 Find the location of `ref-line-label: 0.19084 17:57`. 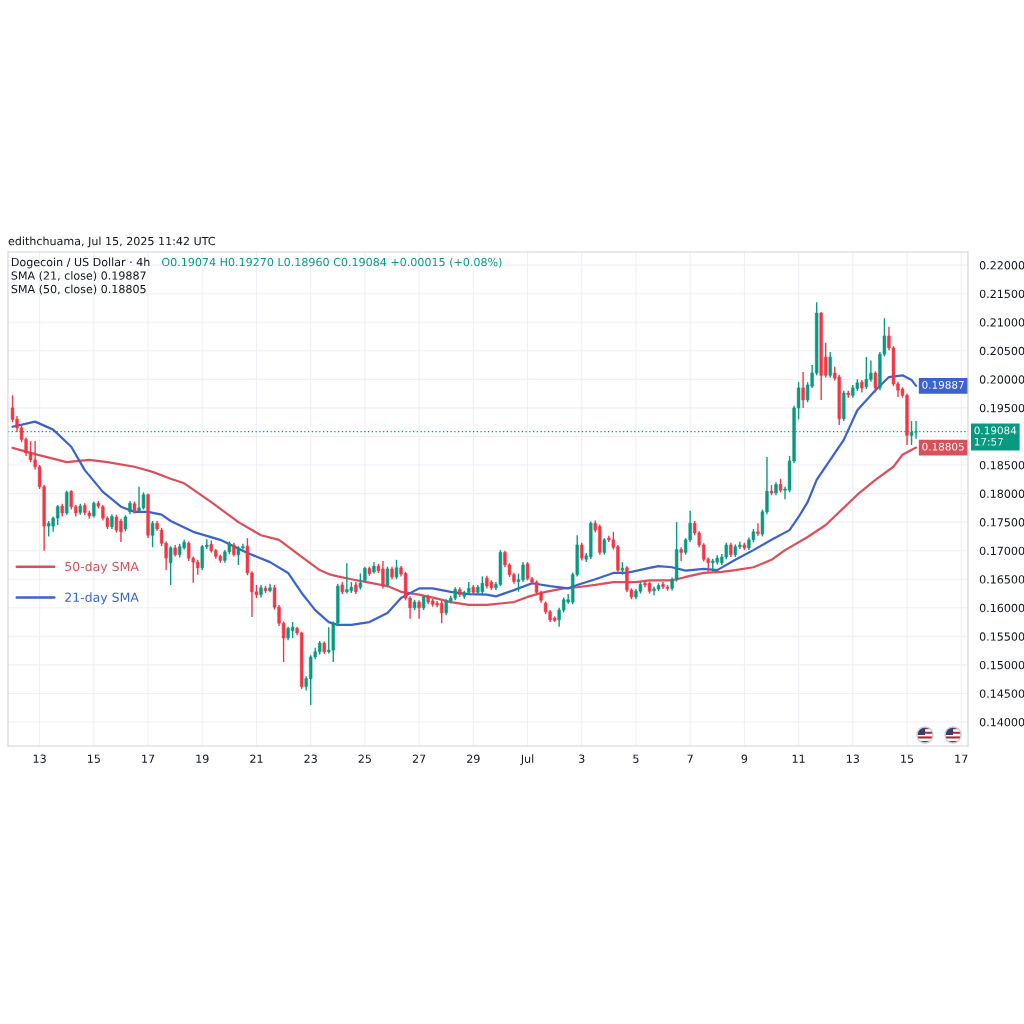

ref-line-label: 0.19084 17:57 is located at coordinates (995, 436).